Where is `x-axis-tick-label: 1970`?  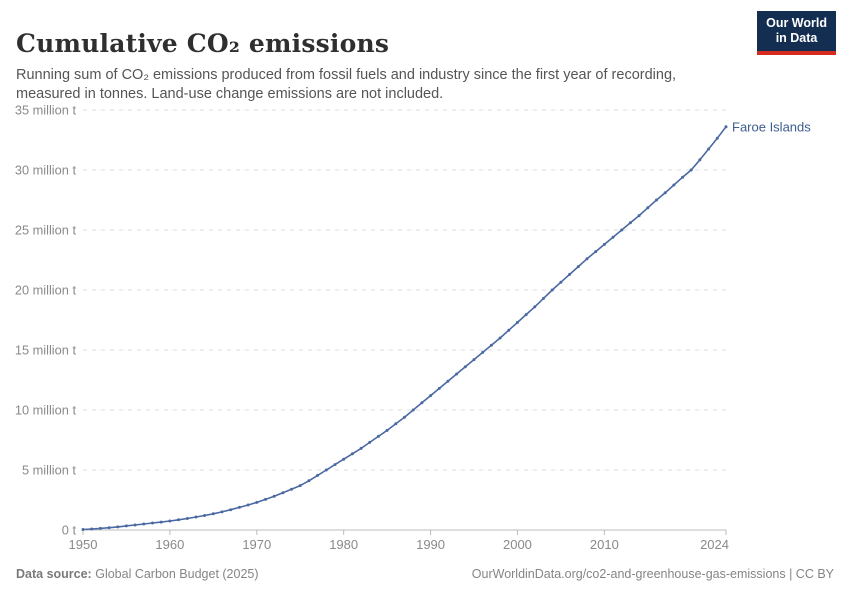 x-axis-tick-label: 1970 is located at coordinates (256, 544).